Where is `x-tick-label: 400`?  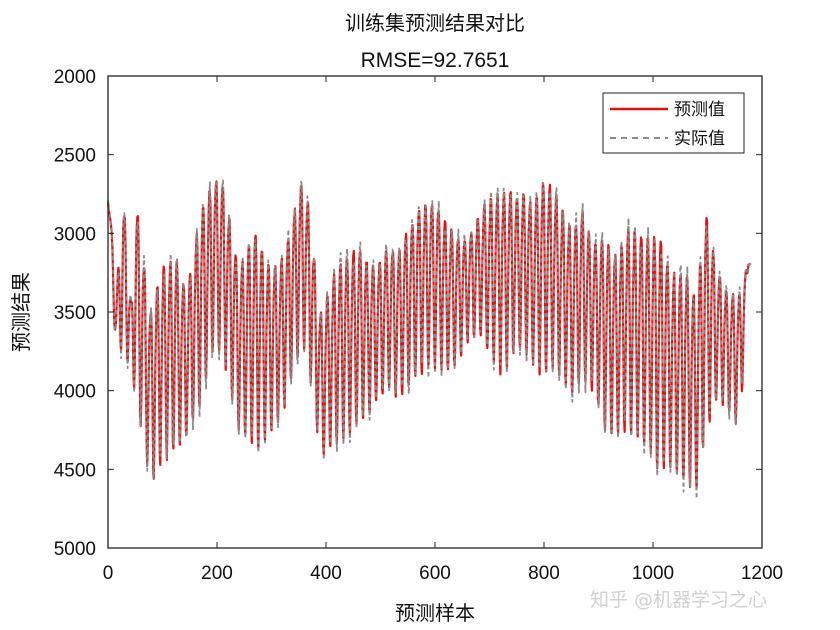 x-tick-label: 400 is located at coordinates (326, 573).